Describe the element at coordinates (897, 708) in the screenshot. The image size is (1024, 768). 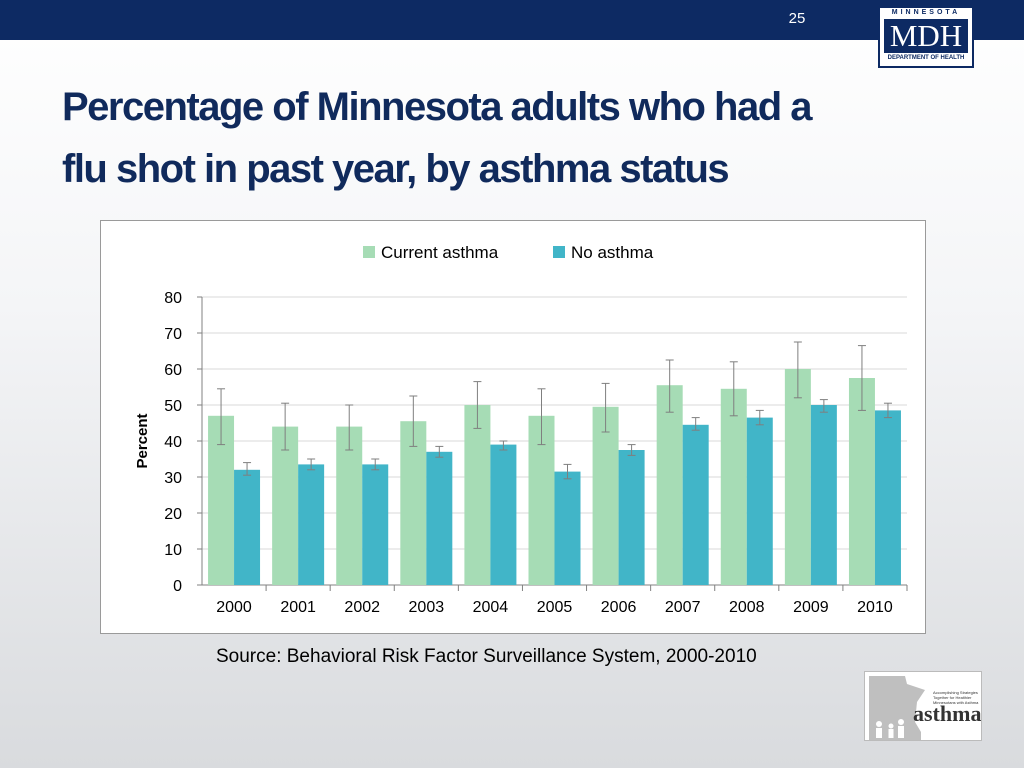
I see `minnesota-state-outline-icon` at that location.